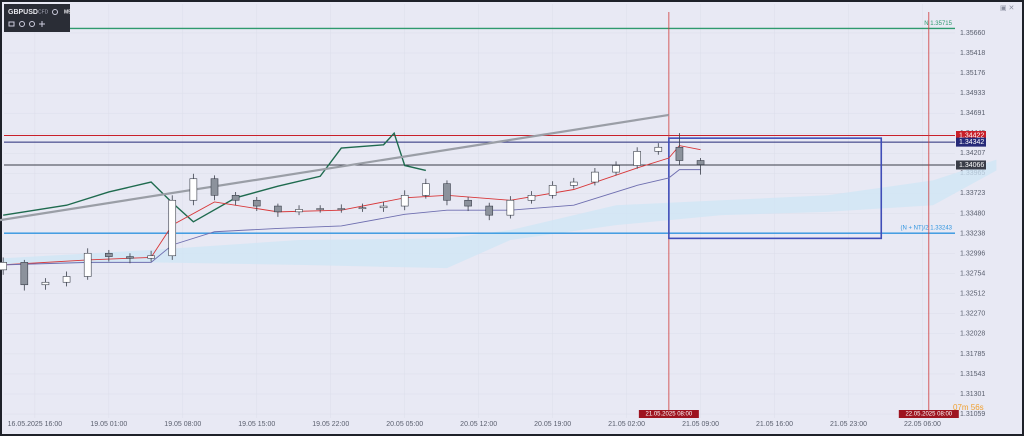 The image size is (1024, 436). What do you see at coordinates (23, 12) in the screenshot?
I see `symbol: GBPUSD` at bounding box center [23, 12].